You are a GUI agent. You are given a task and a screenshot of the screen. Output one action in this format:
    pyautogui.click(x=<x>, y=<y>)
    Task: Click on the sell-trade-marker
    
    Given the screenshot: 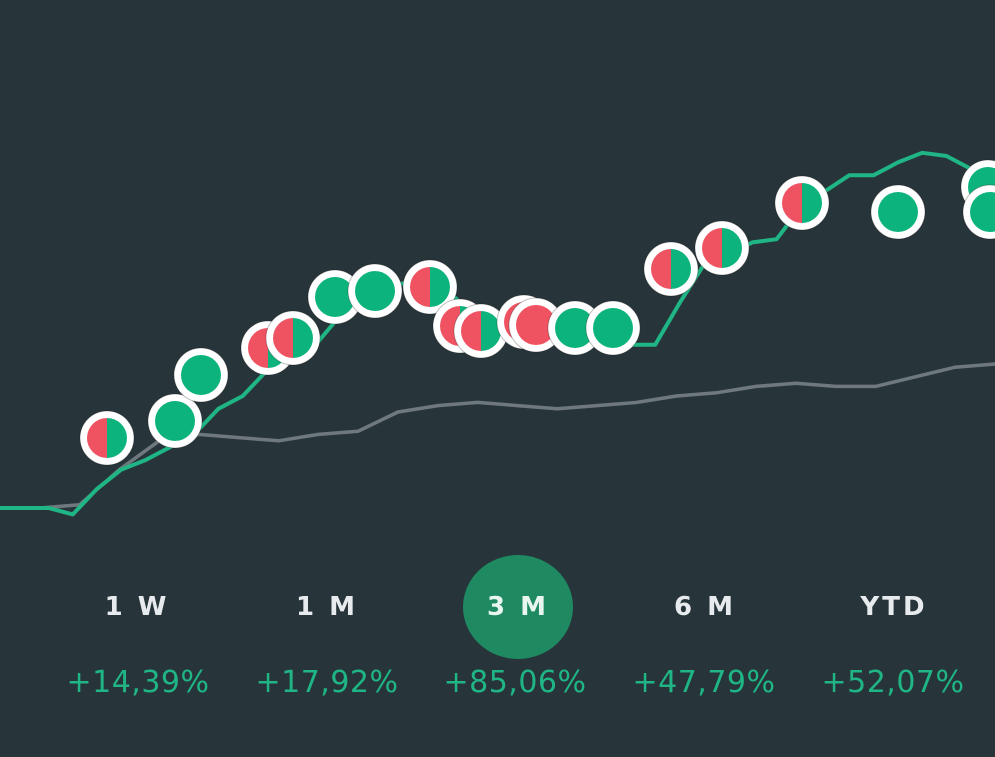 What is the action you would take?
    pyautogui.click(x=536, y=325)
    